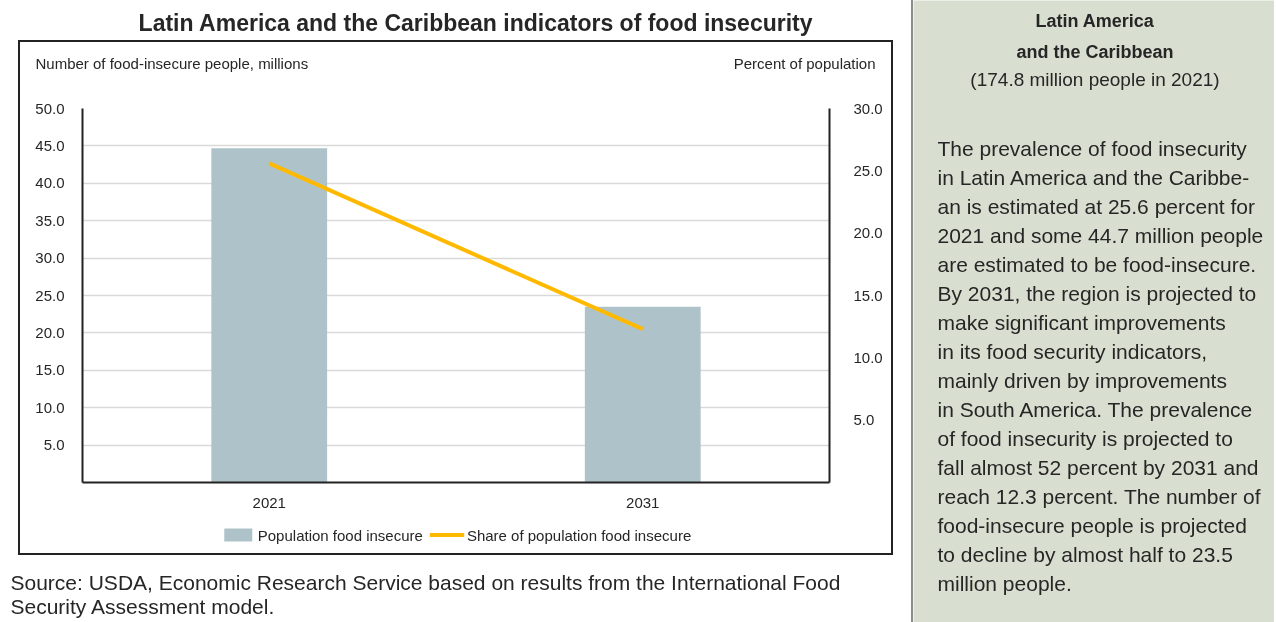  Describe the element at coordinates (868, 295) in the screenshot. I see `y2-tick-label: 15.0` at that location.